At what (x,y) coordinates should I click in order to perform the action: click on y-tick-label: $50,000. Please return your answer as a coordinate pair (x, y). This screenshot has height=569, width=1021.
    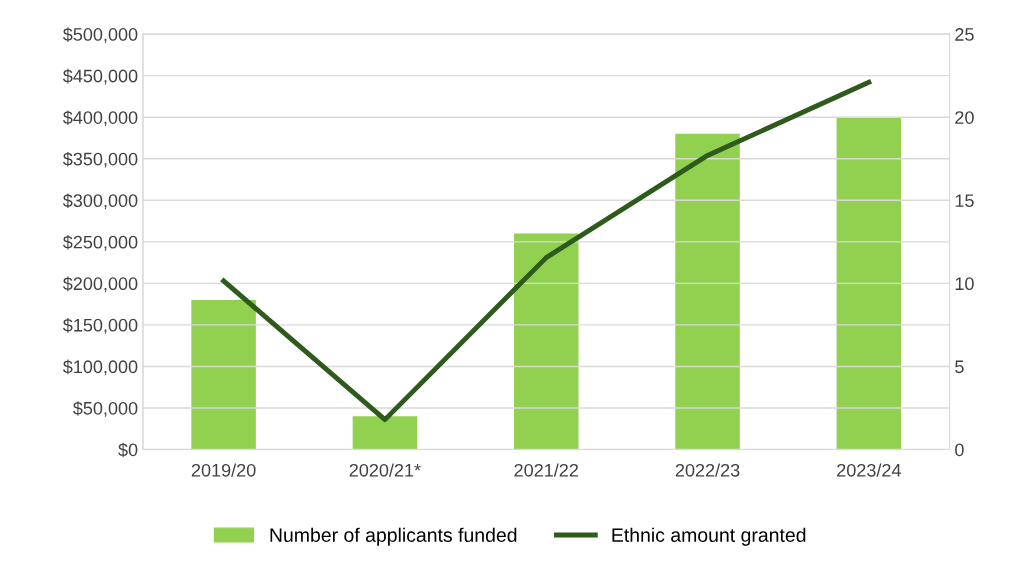
    Looking at the image, I should click on (105, 409).